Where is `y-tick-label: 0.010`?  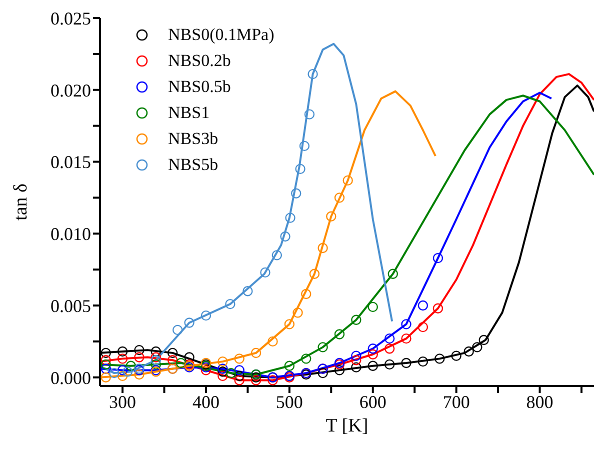
y-tick-label: 0.010 is located at coordinates (70, 234).